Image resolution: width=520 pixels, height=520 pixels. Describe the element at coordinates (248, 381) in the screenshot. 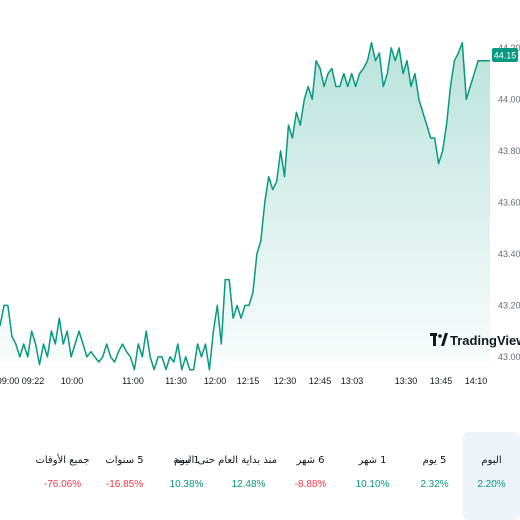

I see `x-tick-label: 12:15` at that location.